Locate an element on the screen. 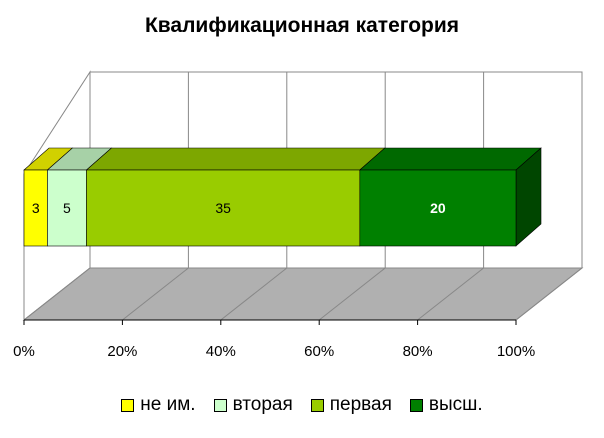  x-tick-label: 20% is located at coordinates (122, 351).